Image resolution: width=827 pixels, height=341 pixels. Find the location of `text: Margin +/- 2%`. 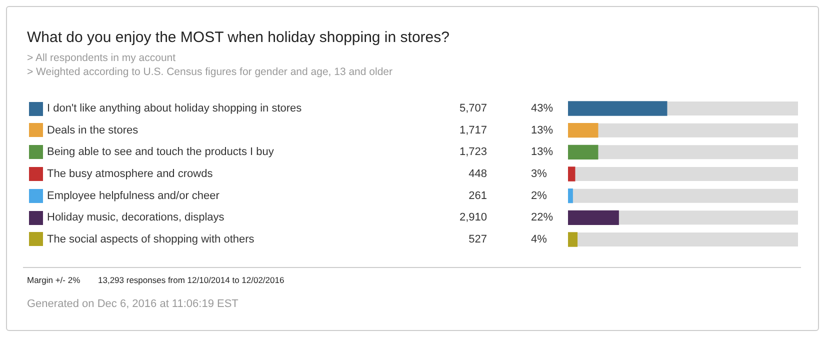

text: Margin +/- 2% is located at coordinates (53, 280).